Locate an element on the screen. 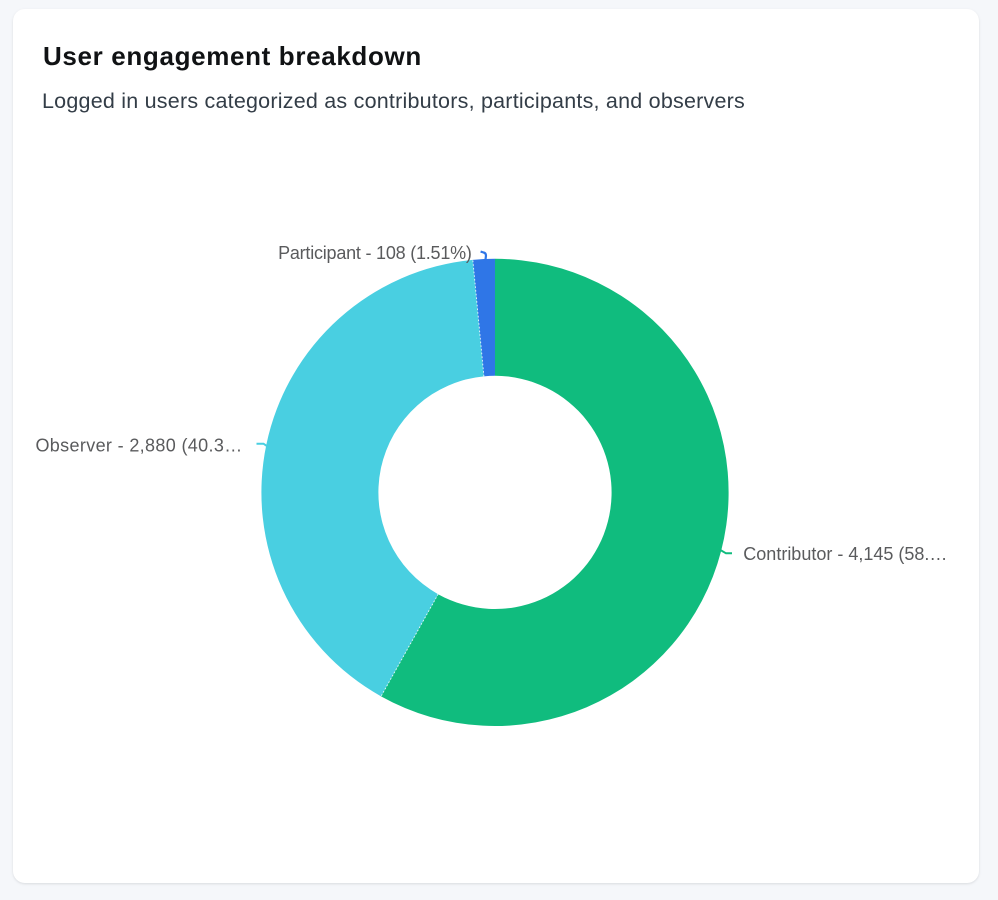 This screenshot has height=900, width=998. svg-text: Participant - 108 (1.51%) is located at coordinates (375, 253).